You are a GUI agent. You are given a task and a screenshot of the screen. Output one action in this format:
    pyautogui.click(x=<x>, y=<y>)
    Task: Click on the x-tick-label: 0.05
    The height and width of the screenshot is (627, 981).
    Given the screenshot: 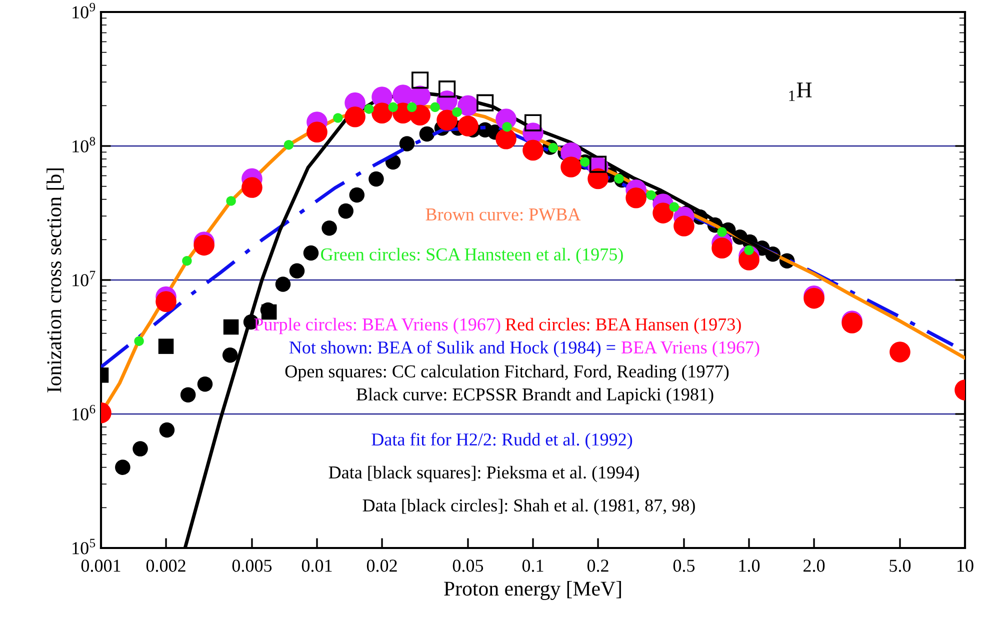 What is the action you would take?
    pyautogui.click(x=468, y=566)
    